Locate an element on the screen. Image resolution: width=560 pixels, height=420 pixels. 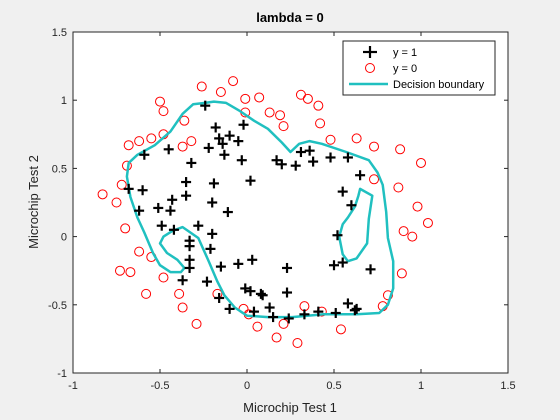
y-tick-label: 1 is located at coordinates (64, 101).